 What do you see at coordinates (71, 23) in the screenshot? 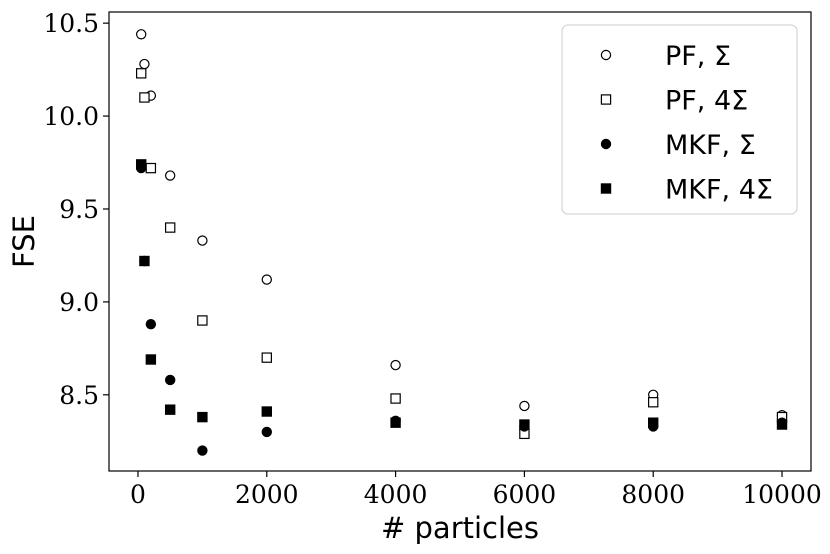
I see `y-tick-label: 10.5` at bounding box center [71, 23].